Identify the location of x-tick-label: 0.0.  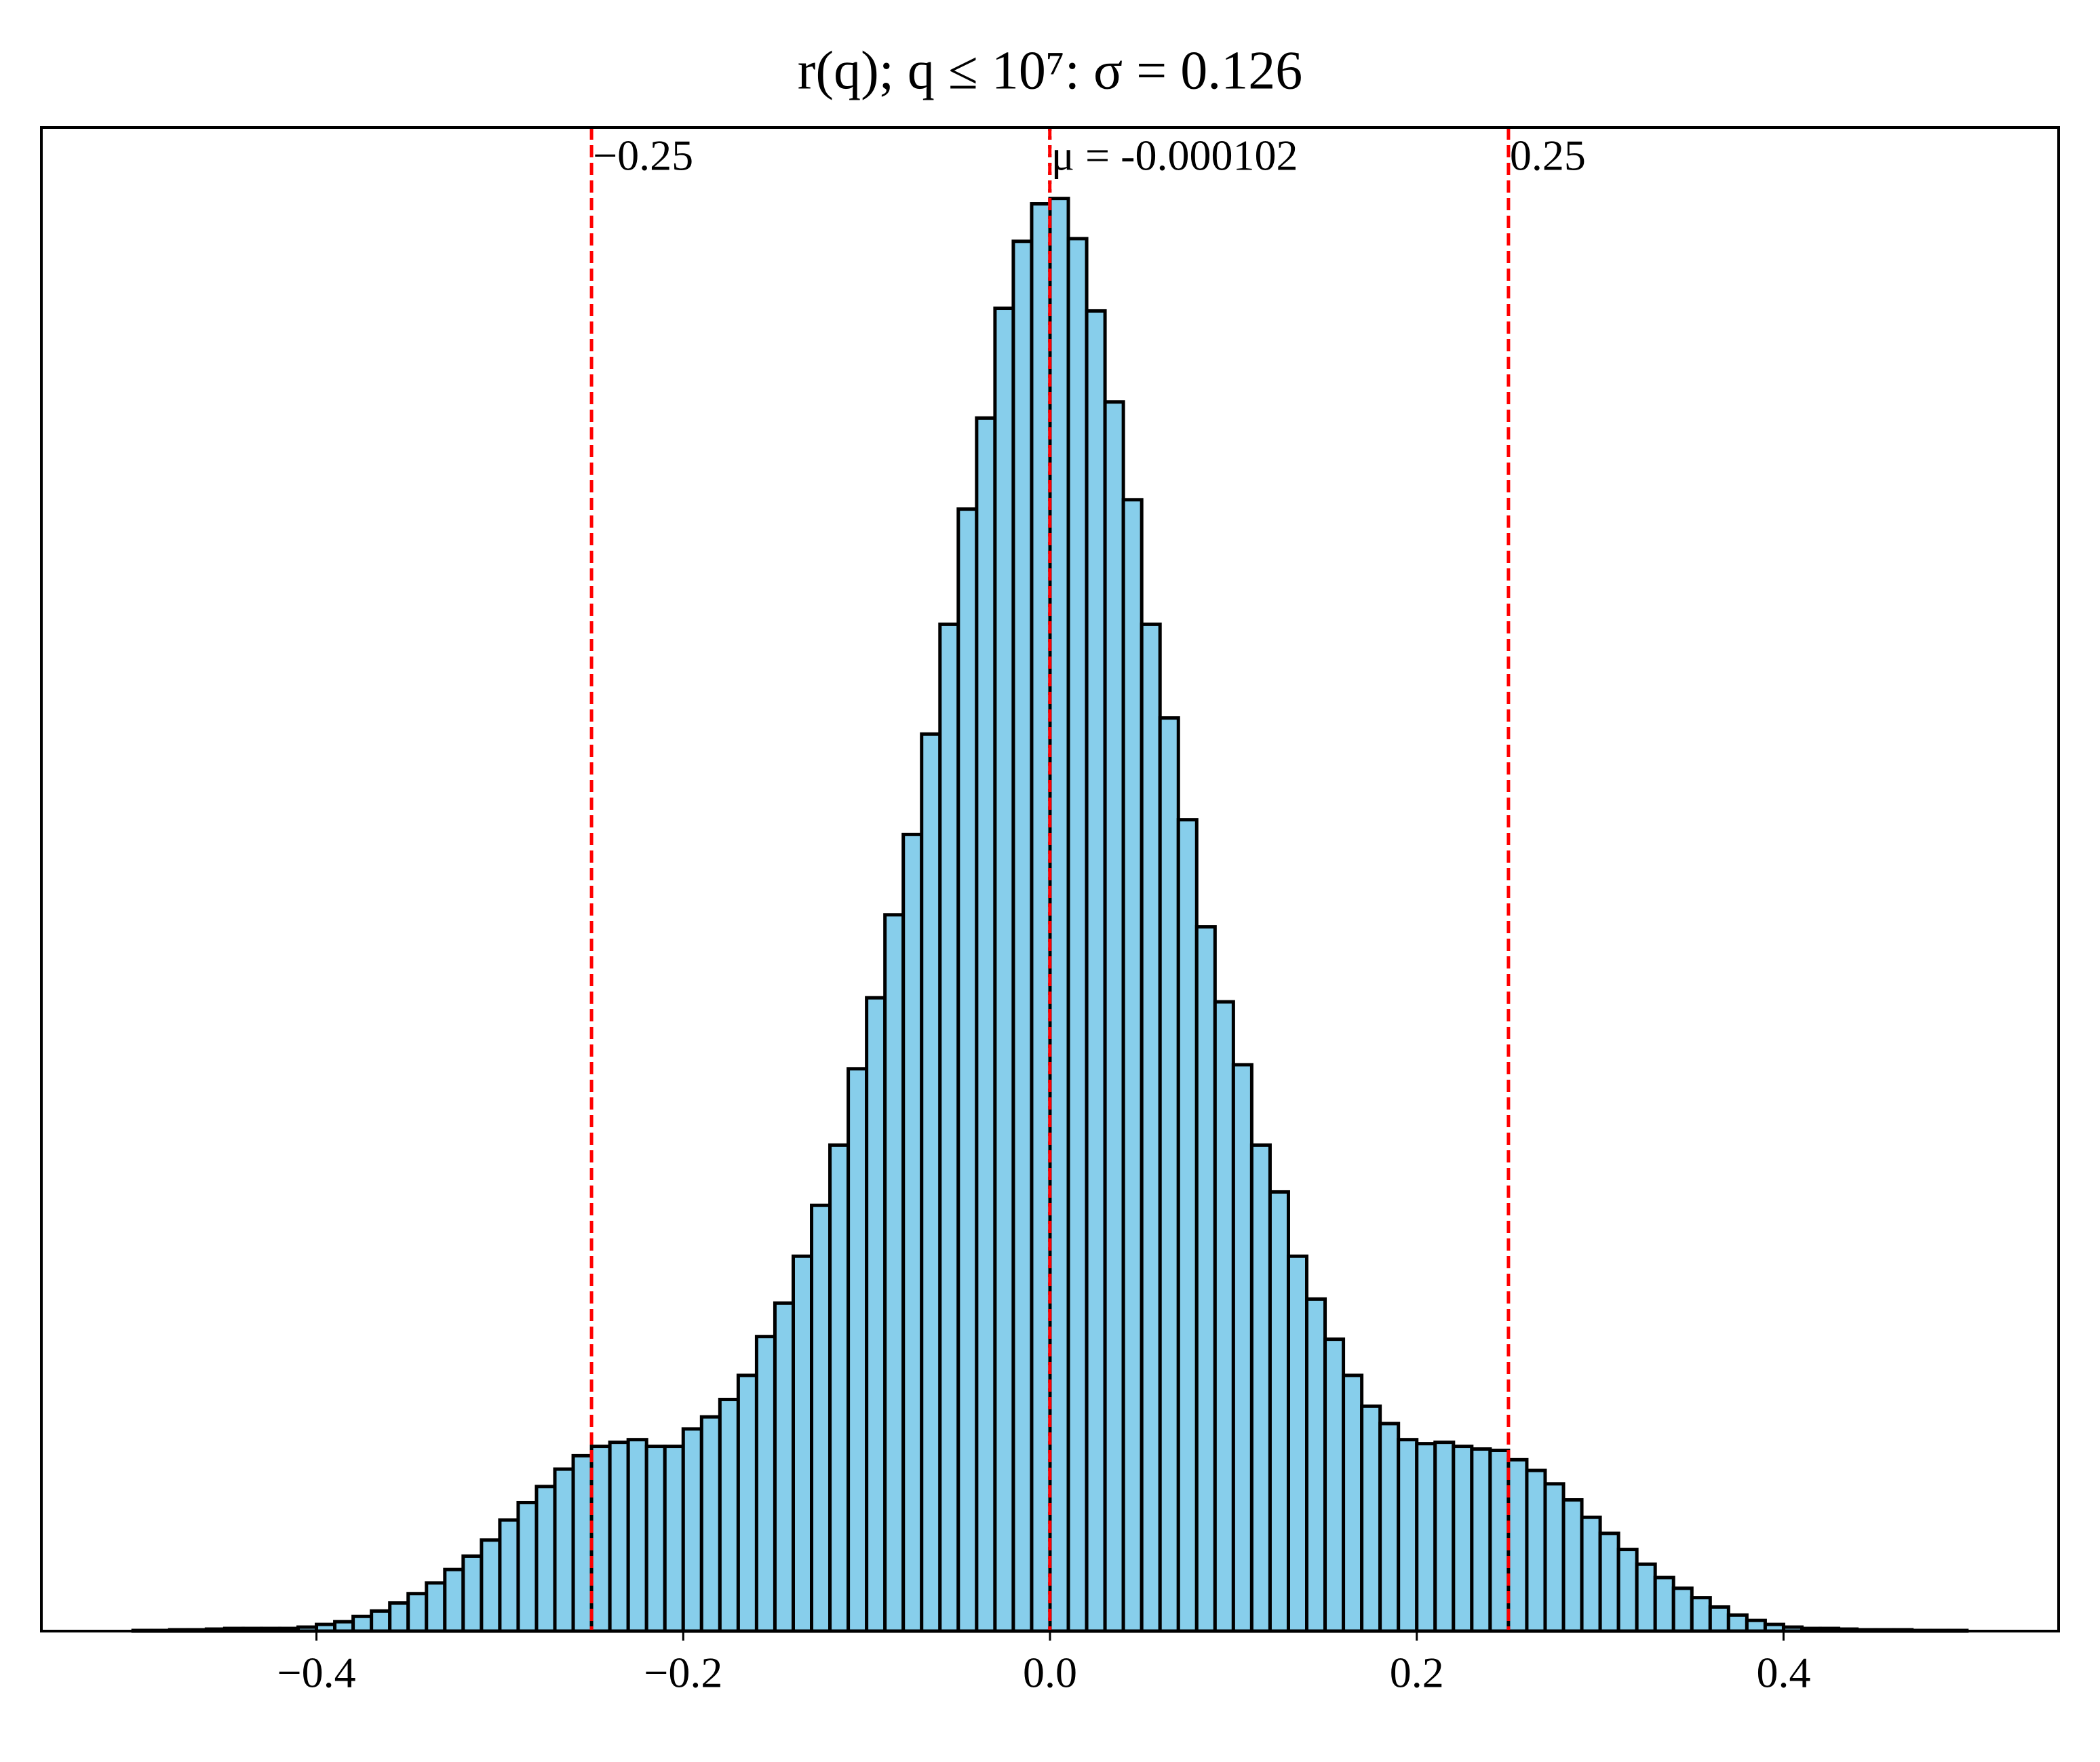
(1050, 1673).